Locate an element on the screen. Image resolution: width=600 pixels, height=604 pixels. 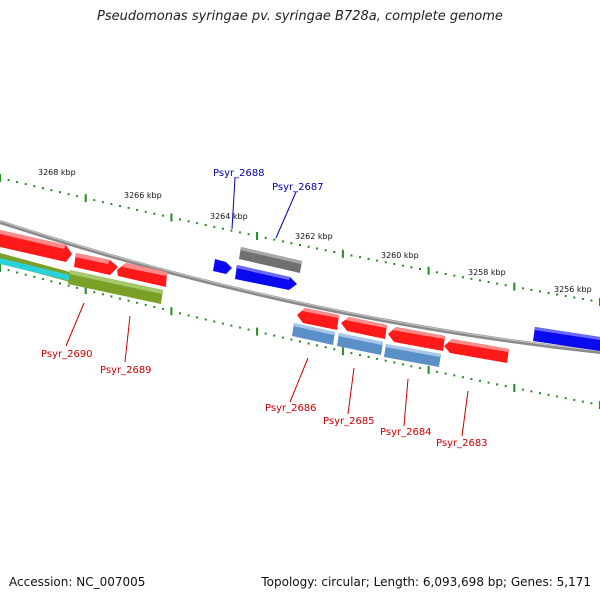
label-psyr-2687: Psyr_2687 is located at coordinates (298, 187).